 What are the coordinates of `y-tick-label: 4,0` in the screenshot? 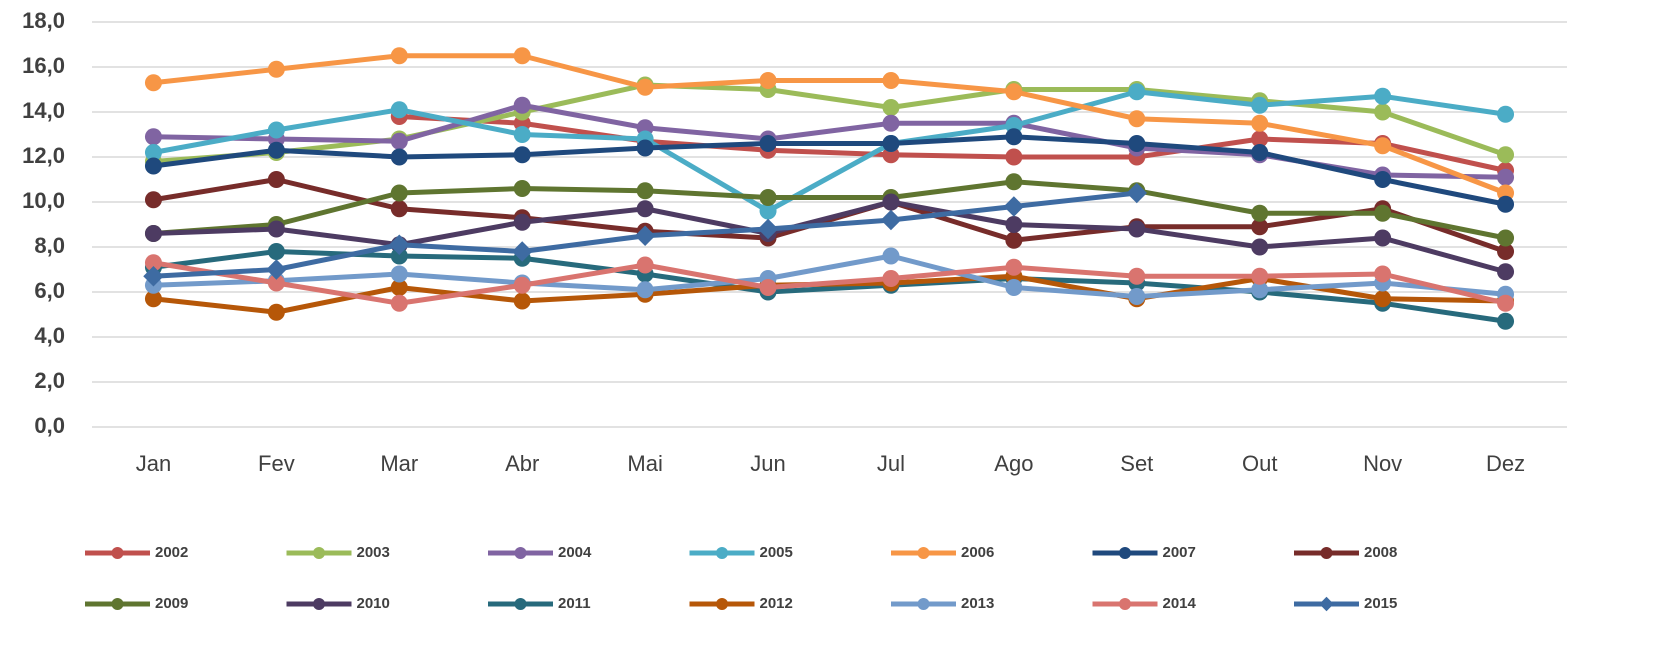 It's located at (49, 335).